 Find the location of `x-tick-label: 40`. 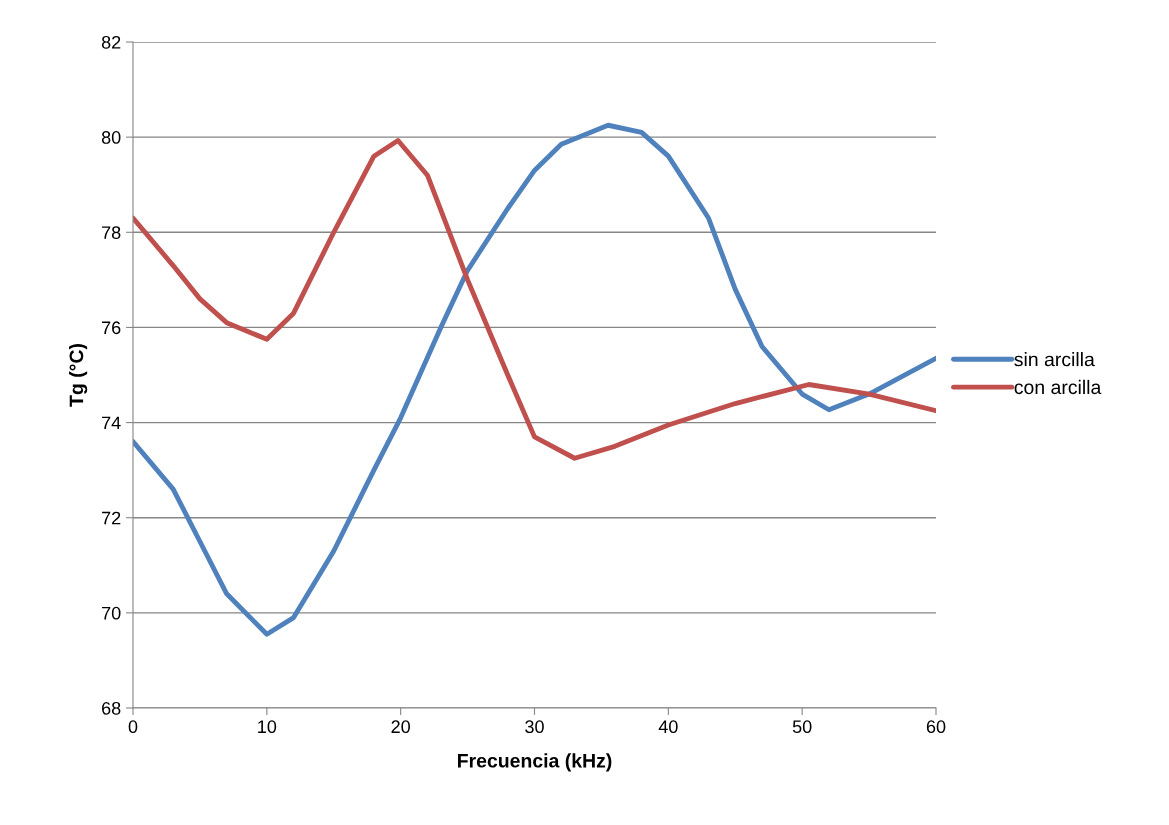

x-tick-label: 40 is located at coordinates (668, 727).